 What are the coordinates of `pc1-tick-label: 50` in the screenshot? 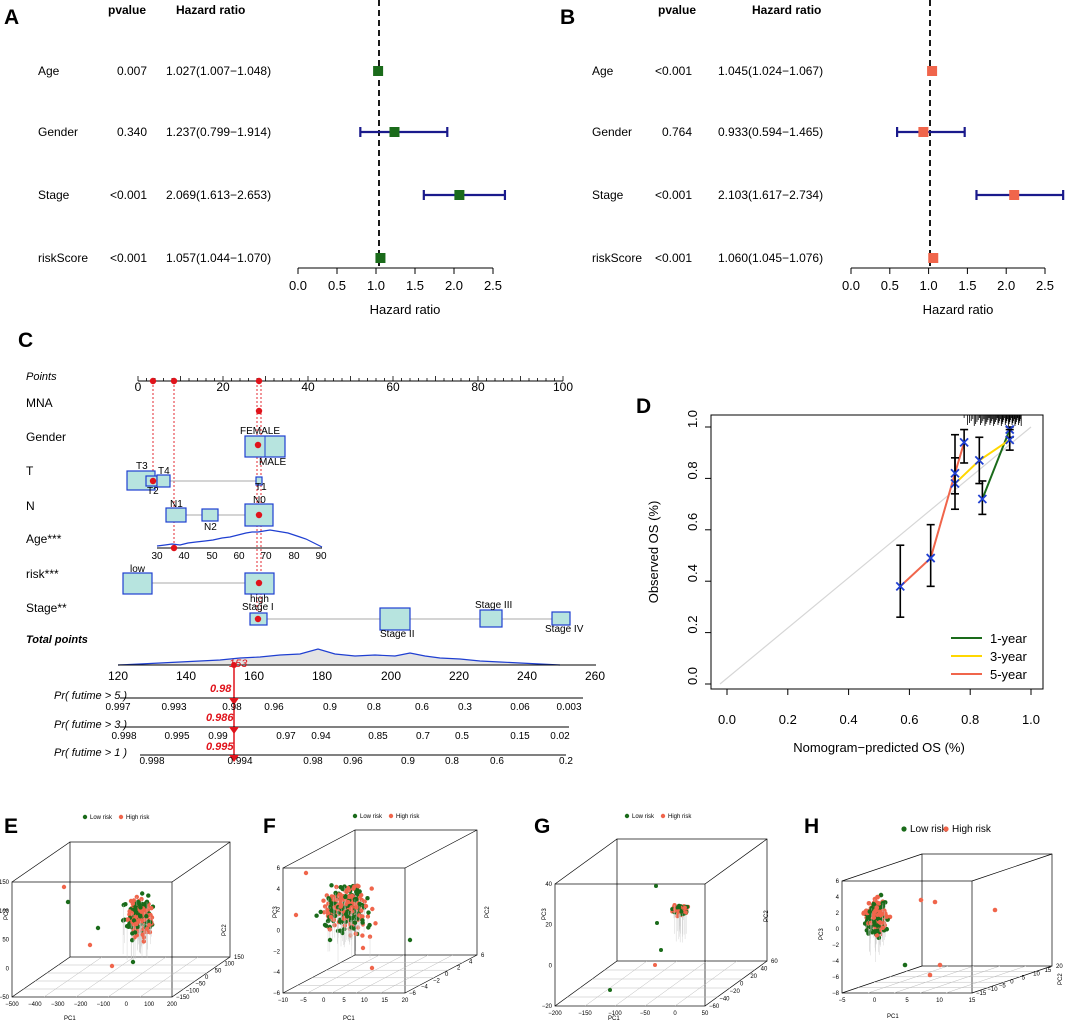 It's located at (705, 1014).